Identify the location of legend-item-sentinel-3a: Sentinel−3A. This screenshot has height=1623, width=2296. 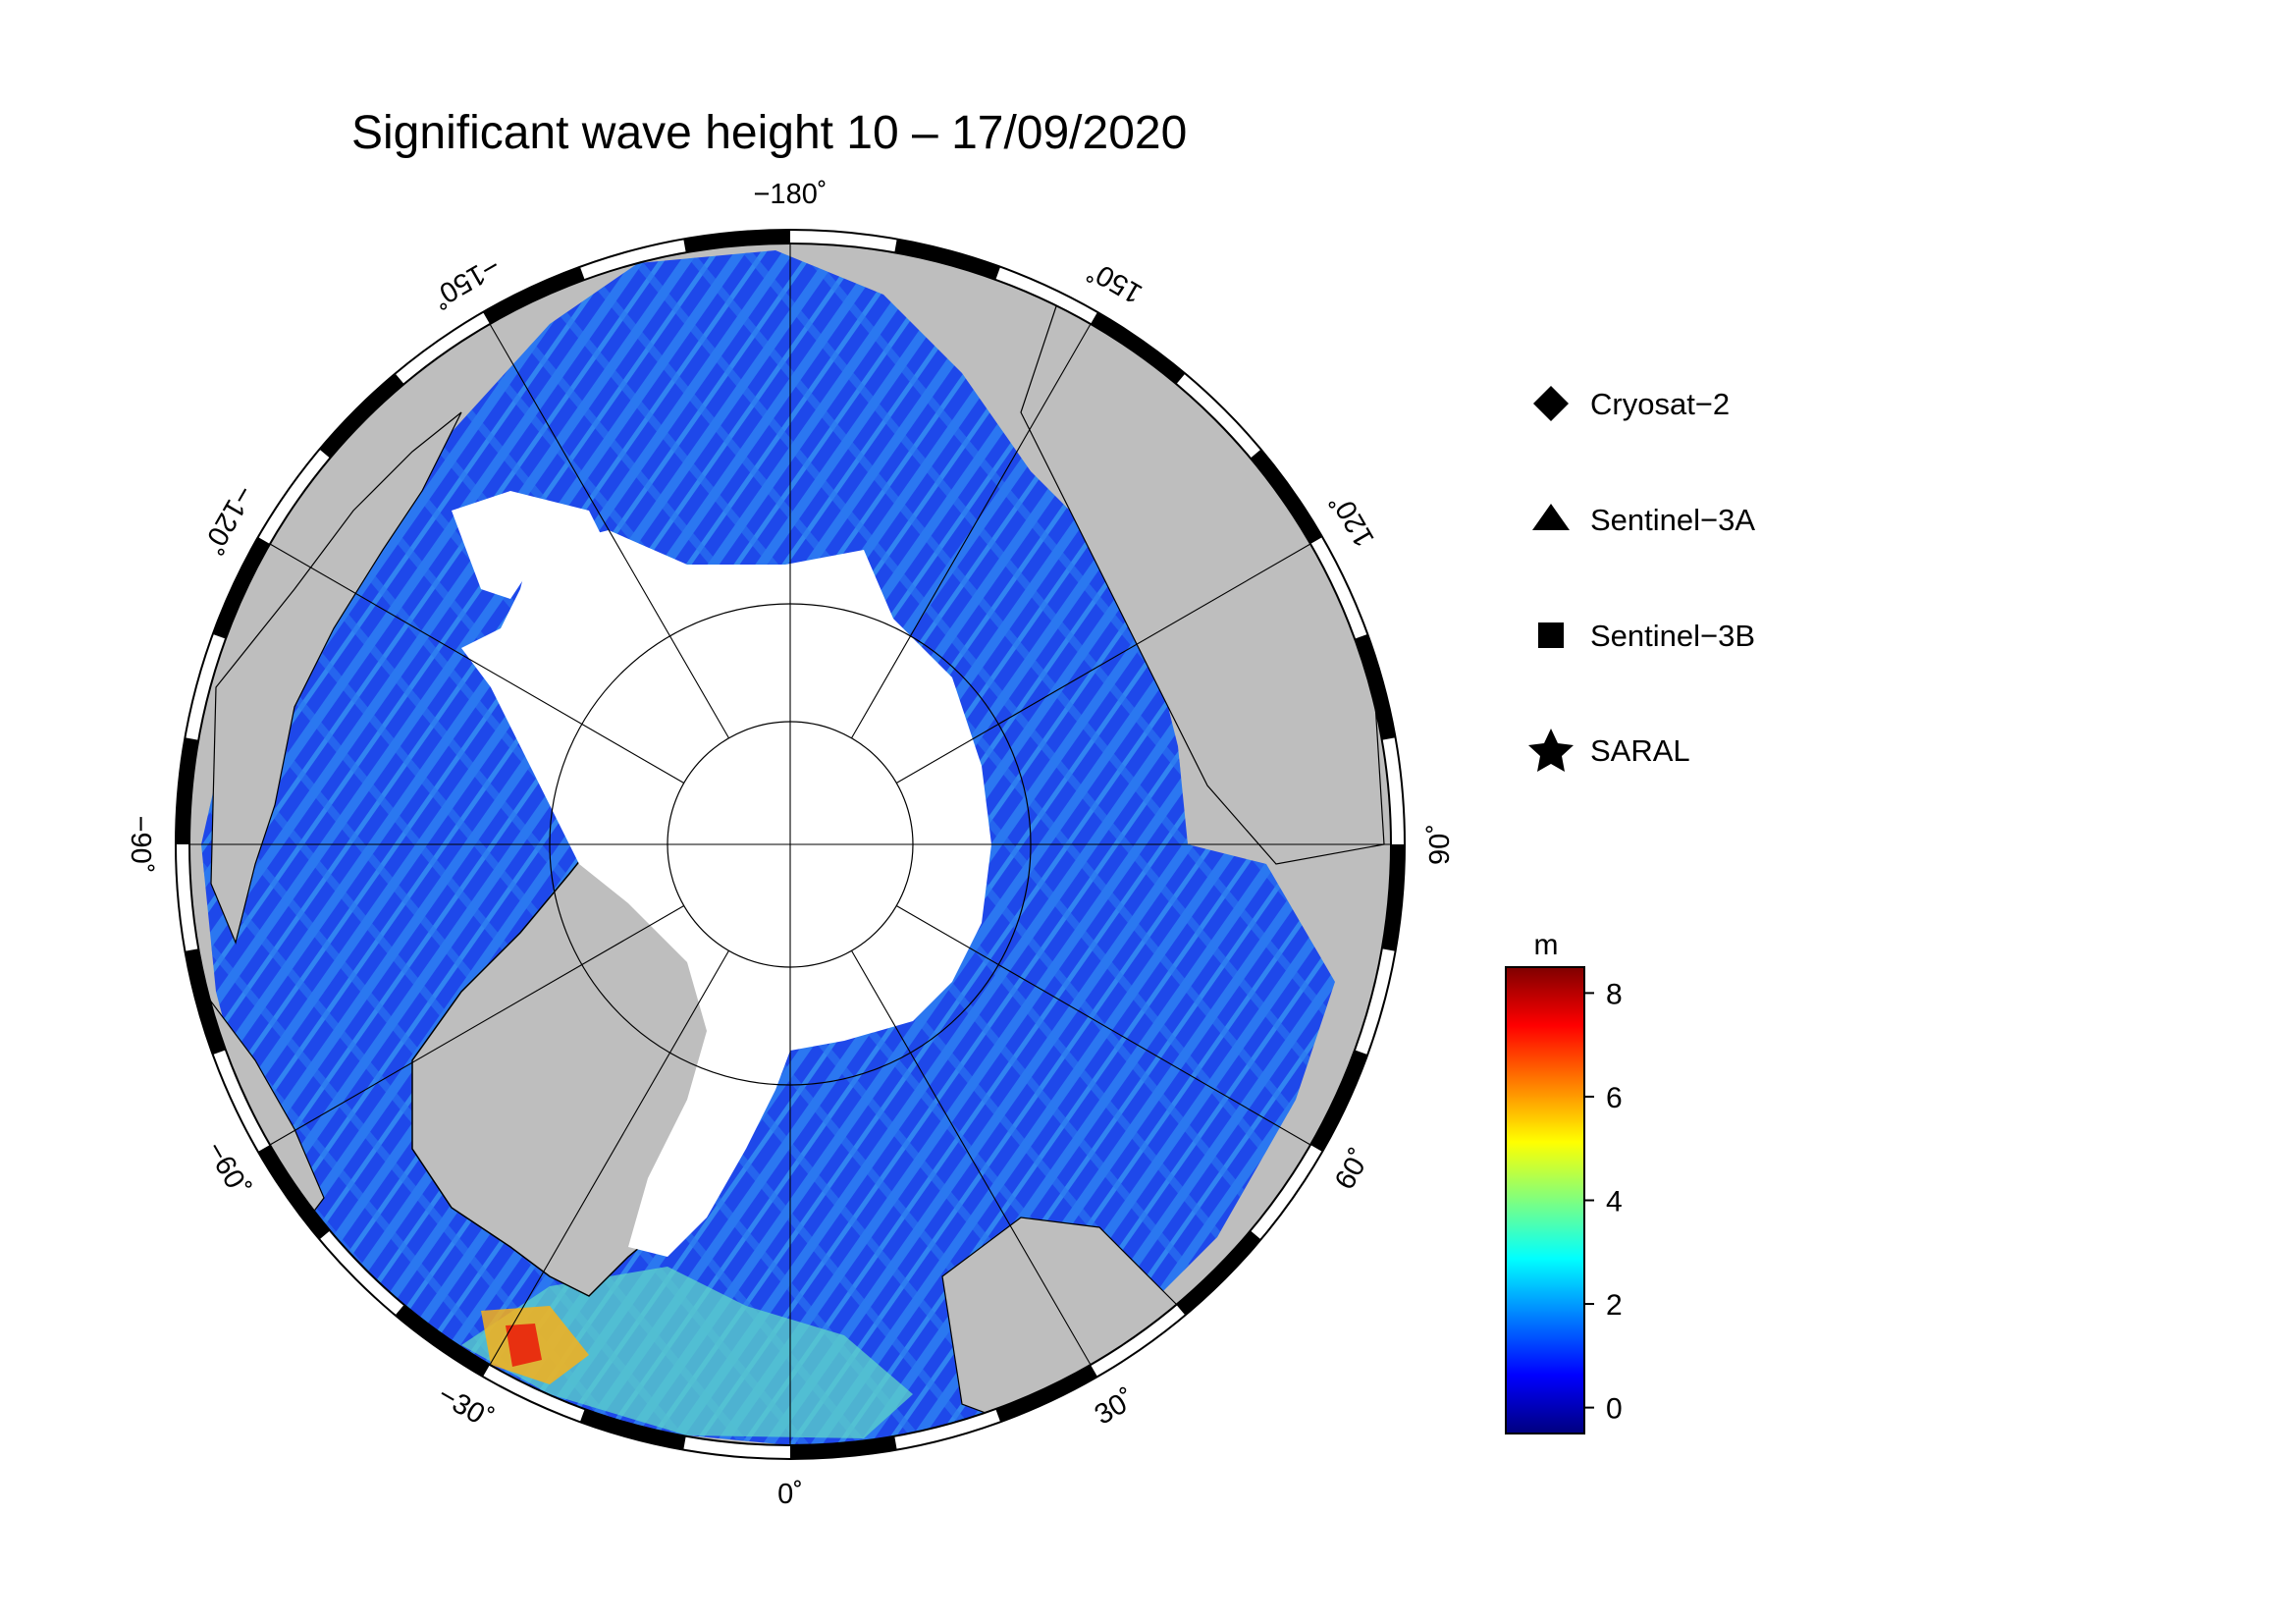
(1643, 520).